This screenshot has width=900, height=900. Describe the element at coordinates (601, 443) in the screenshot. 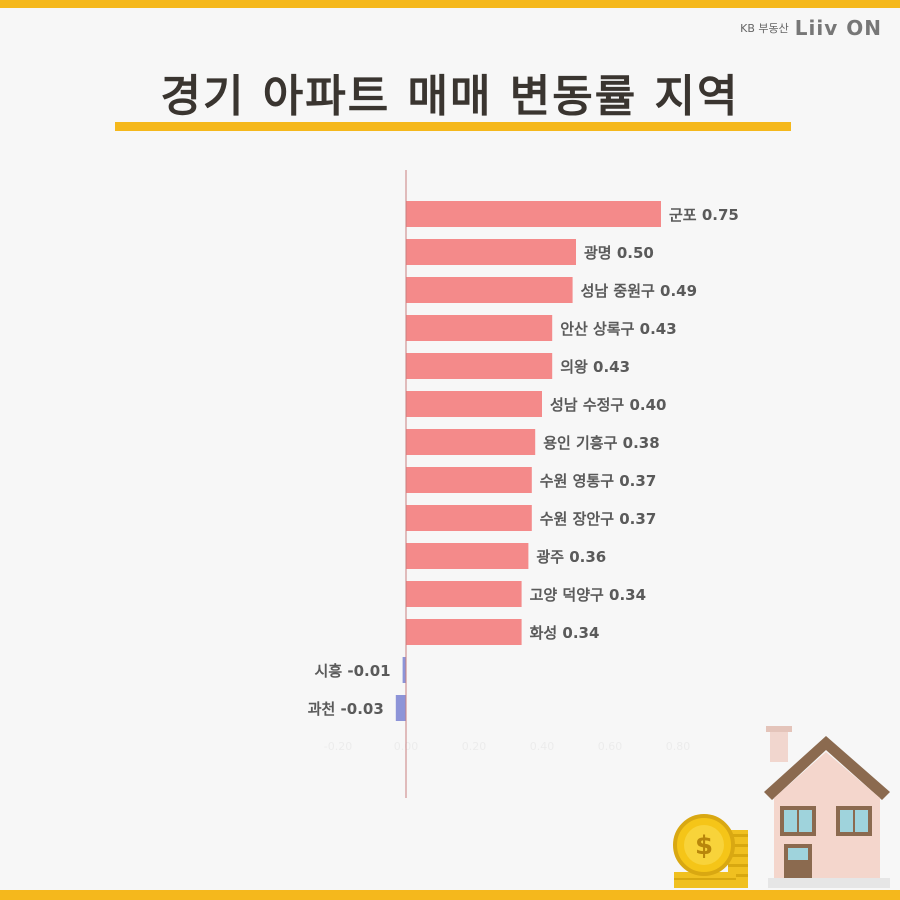

I see `bar-label-6: 용인 기흥구 0.38` at that location.